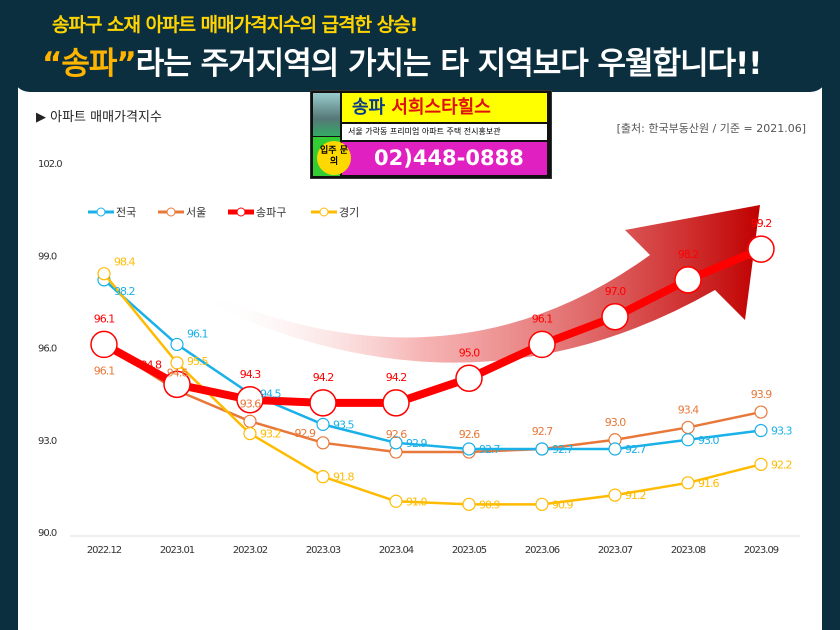 The width and height of the screenshot is (840, 630). What do you see at coordinates (89, 64) in the screenshot?
I see `title-highlight: “송파”` at bounding box center [89, 64].